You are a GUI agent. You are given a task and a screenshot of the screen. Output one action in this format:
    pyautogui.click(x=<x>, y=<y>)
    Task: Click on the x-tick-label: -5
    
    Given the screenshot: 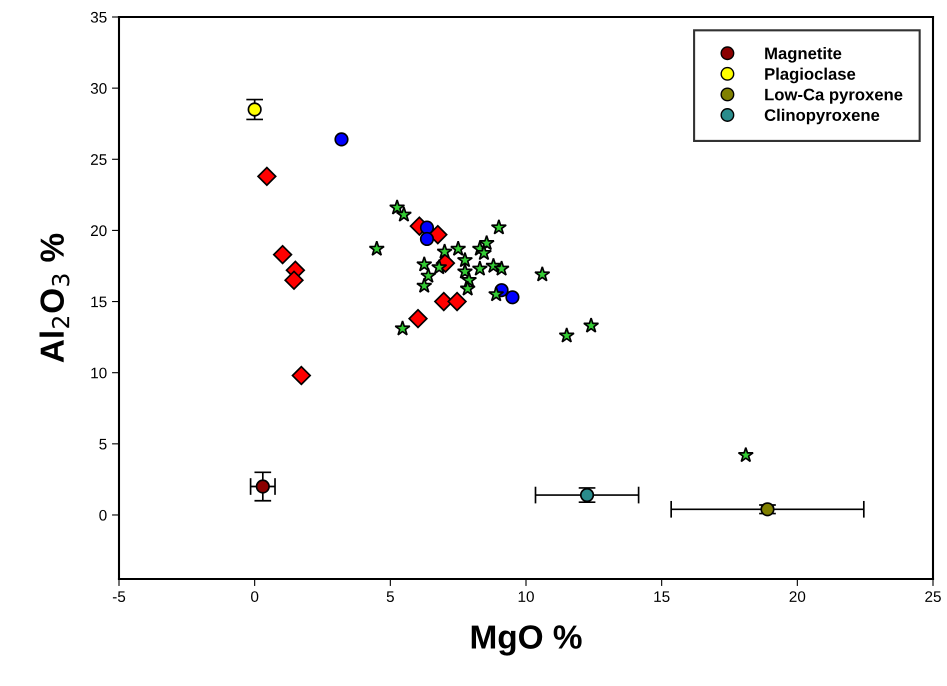 What is the action you would take?
    pyautogui.click(x=119, y=596)
    